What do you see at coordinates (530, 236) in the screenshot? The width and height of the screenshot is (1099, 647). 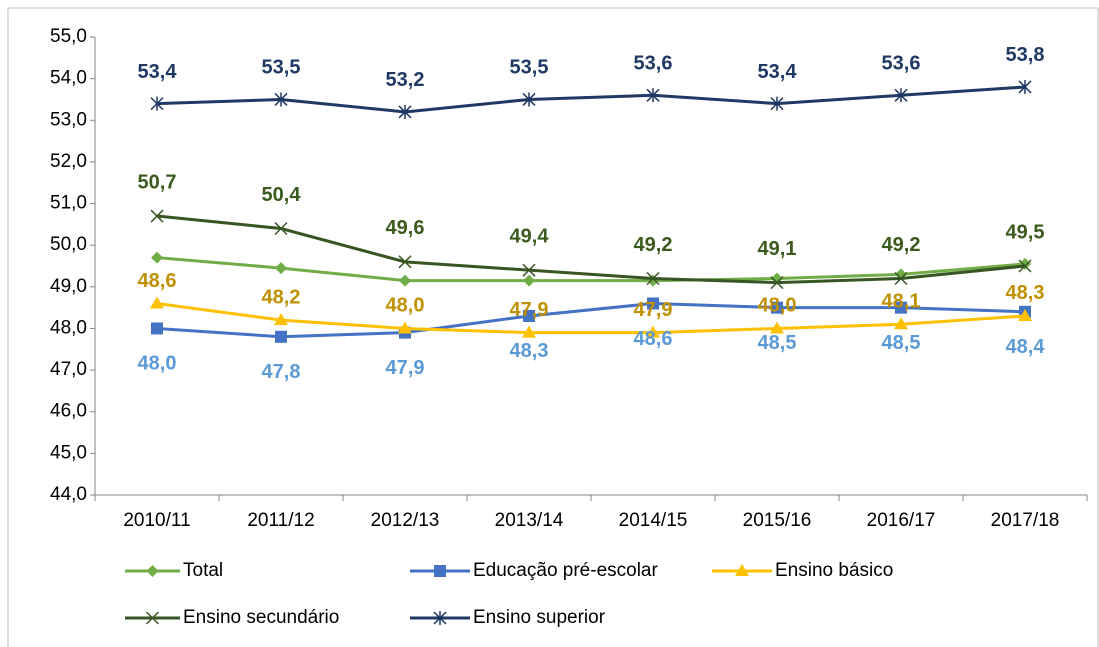 I see `data-label: 49,4` at bounding box center [530, 236].